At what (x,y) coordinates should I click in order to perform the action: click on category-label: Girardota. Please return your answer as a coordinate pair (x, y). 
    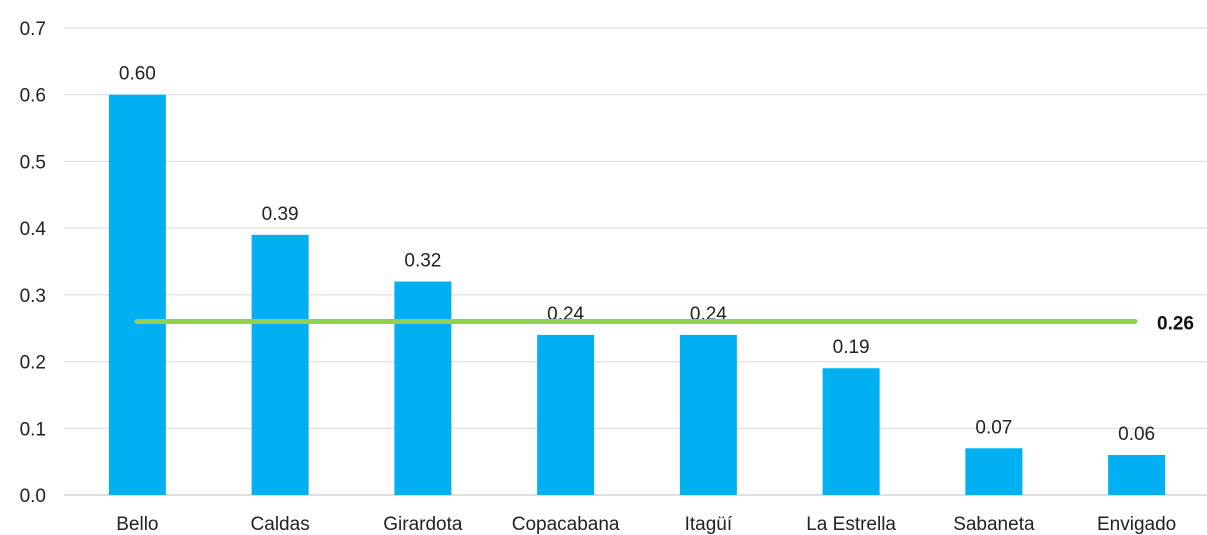
    Looking at the image, I should click on (423, 524).